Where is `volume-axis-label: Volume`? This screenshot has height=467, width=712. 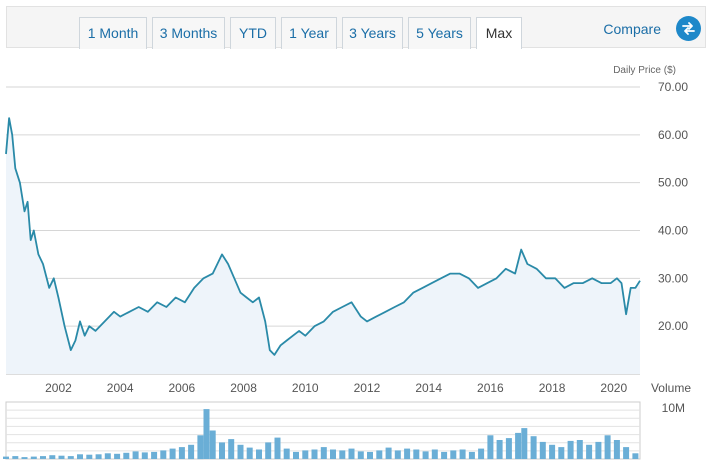 volume-axis-label: Volume is located at coordinates (671, 388).